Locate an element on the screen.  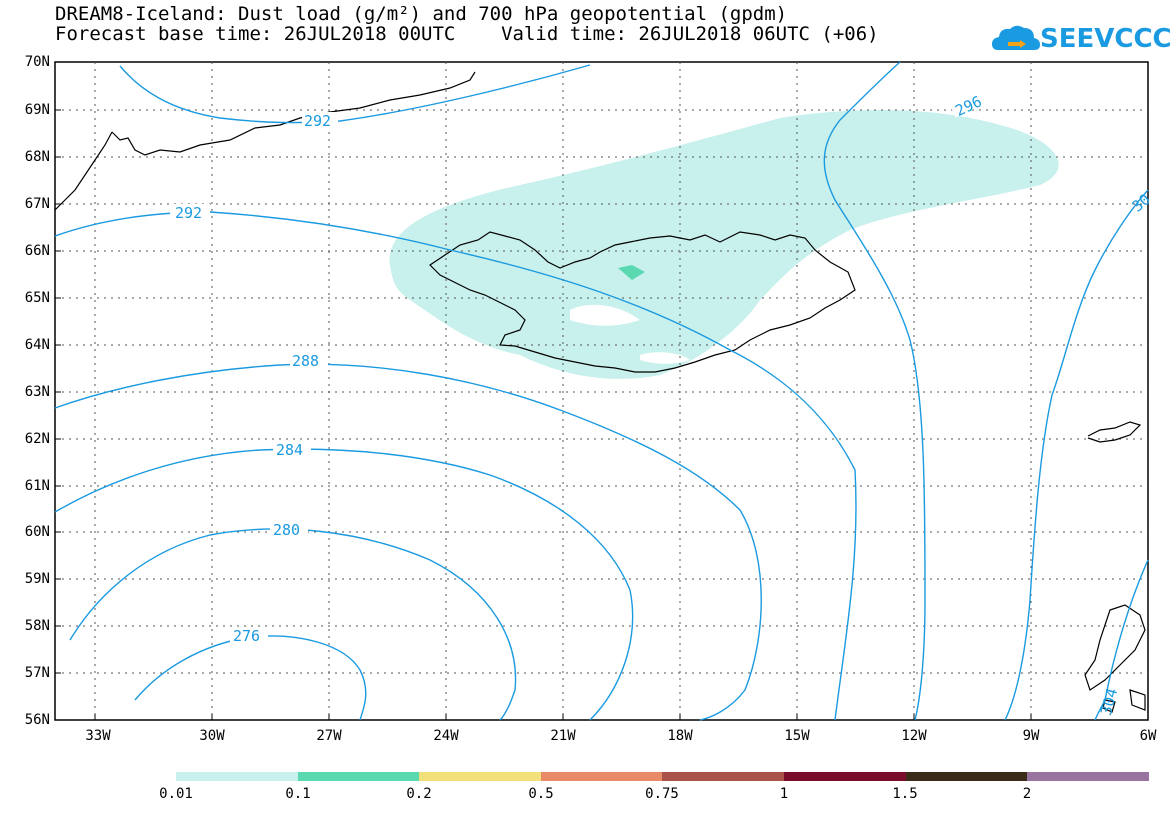
lon-label: 33W is located at coordinates (98, 736).